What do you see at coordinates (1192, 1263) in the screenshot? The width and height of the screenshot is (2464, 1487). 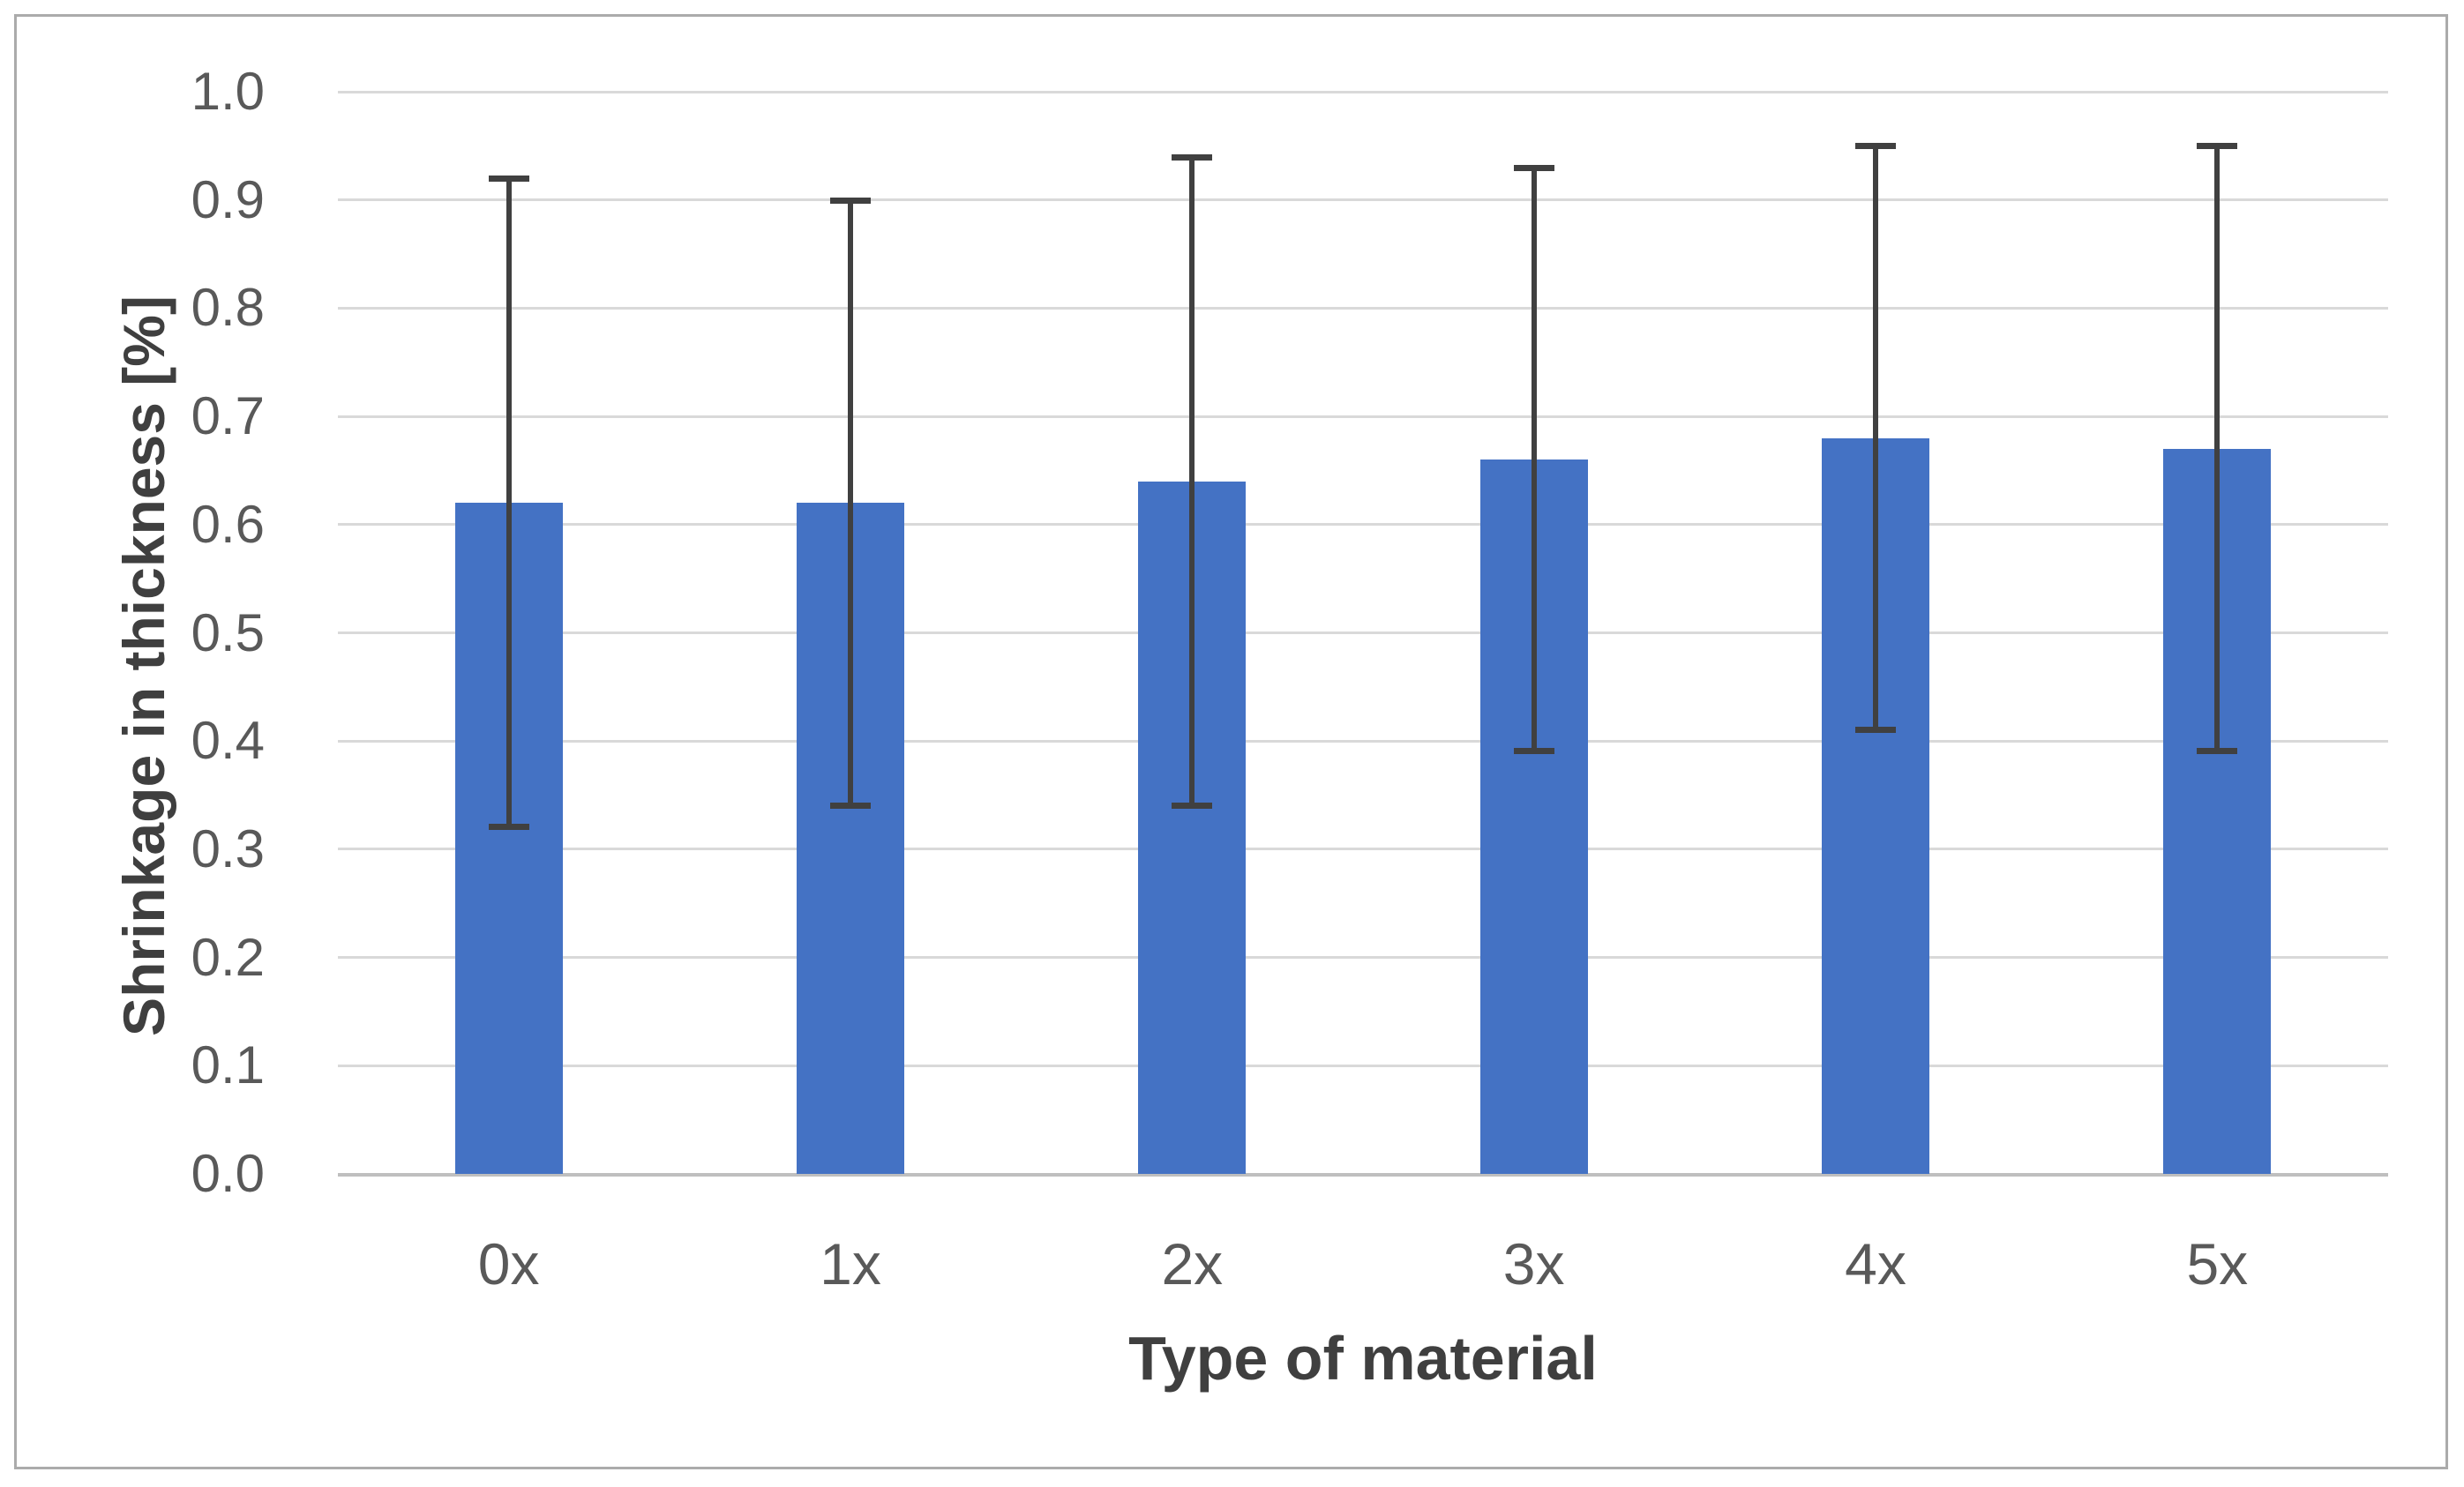 I see `x-tick-label: 2x` at bounding box center [1192, 1263].